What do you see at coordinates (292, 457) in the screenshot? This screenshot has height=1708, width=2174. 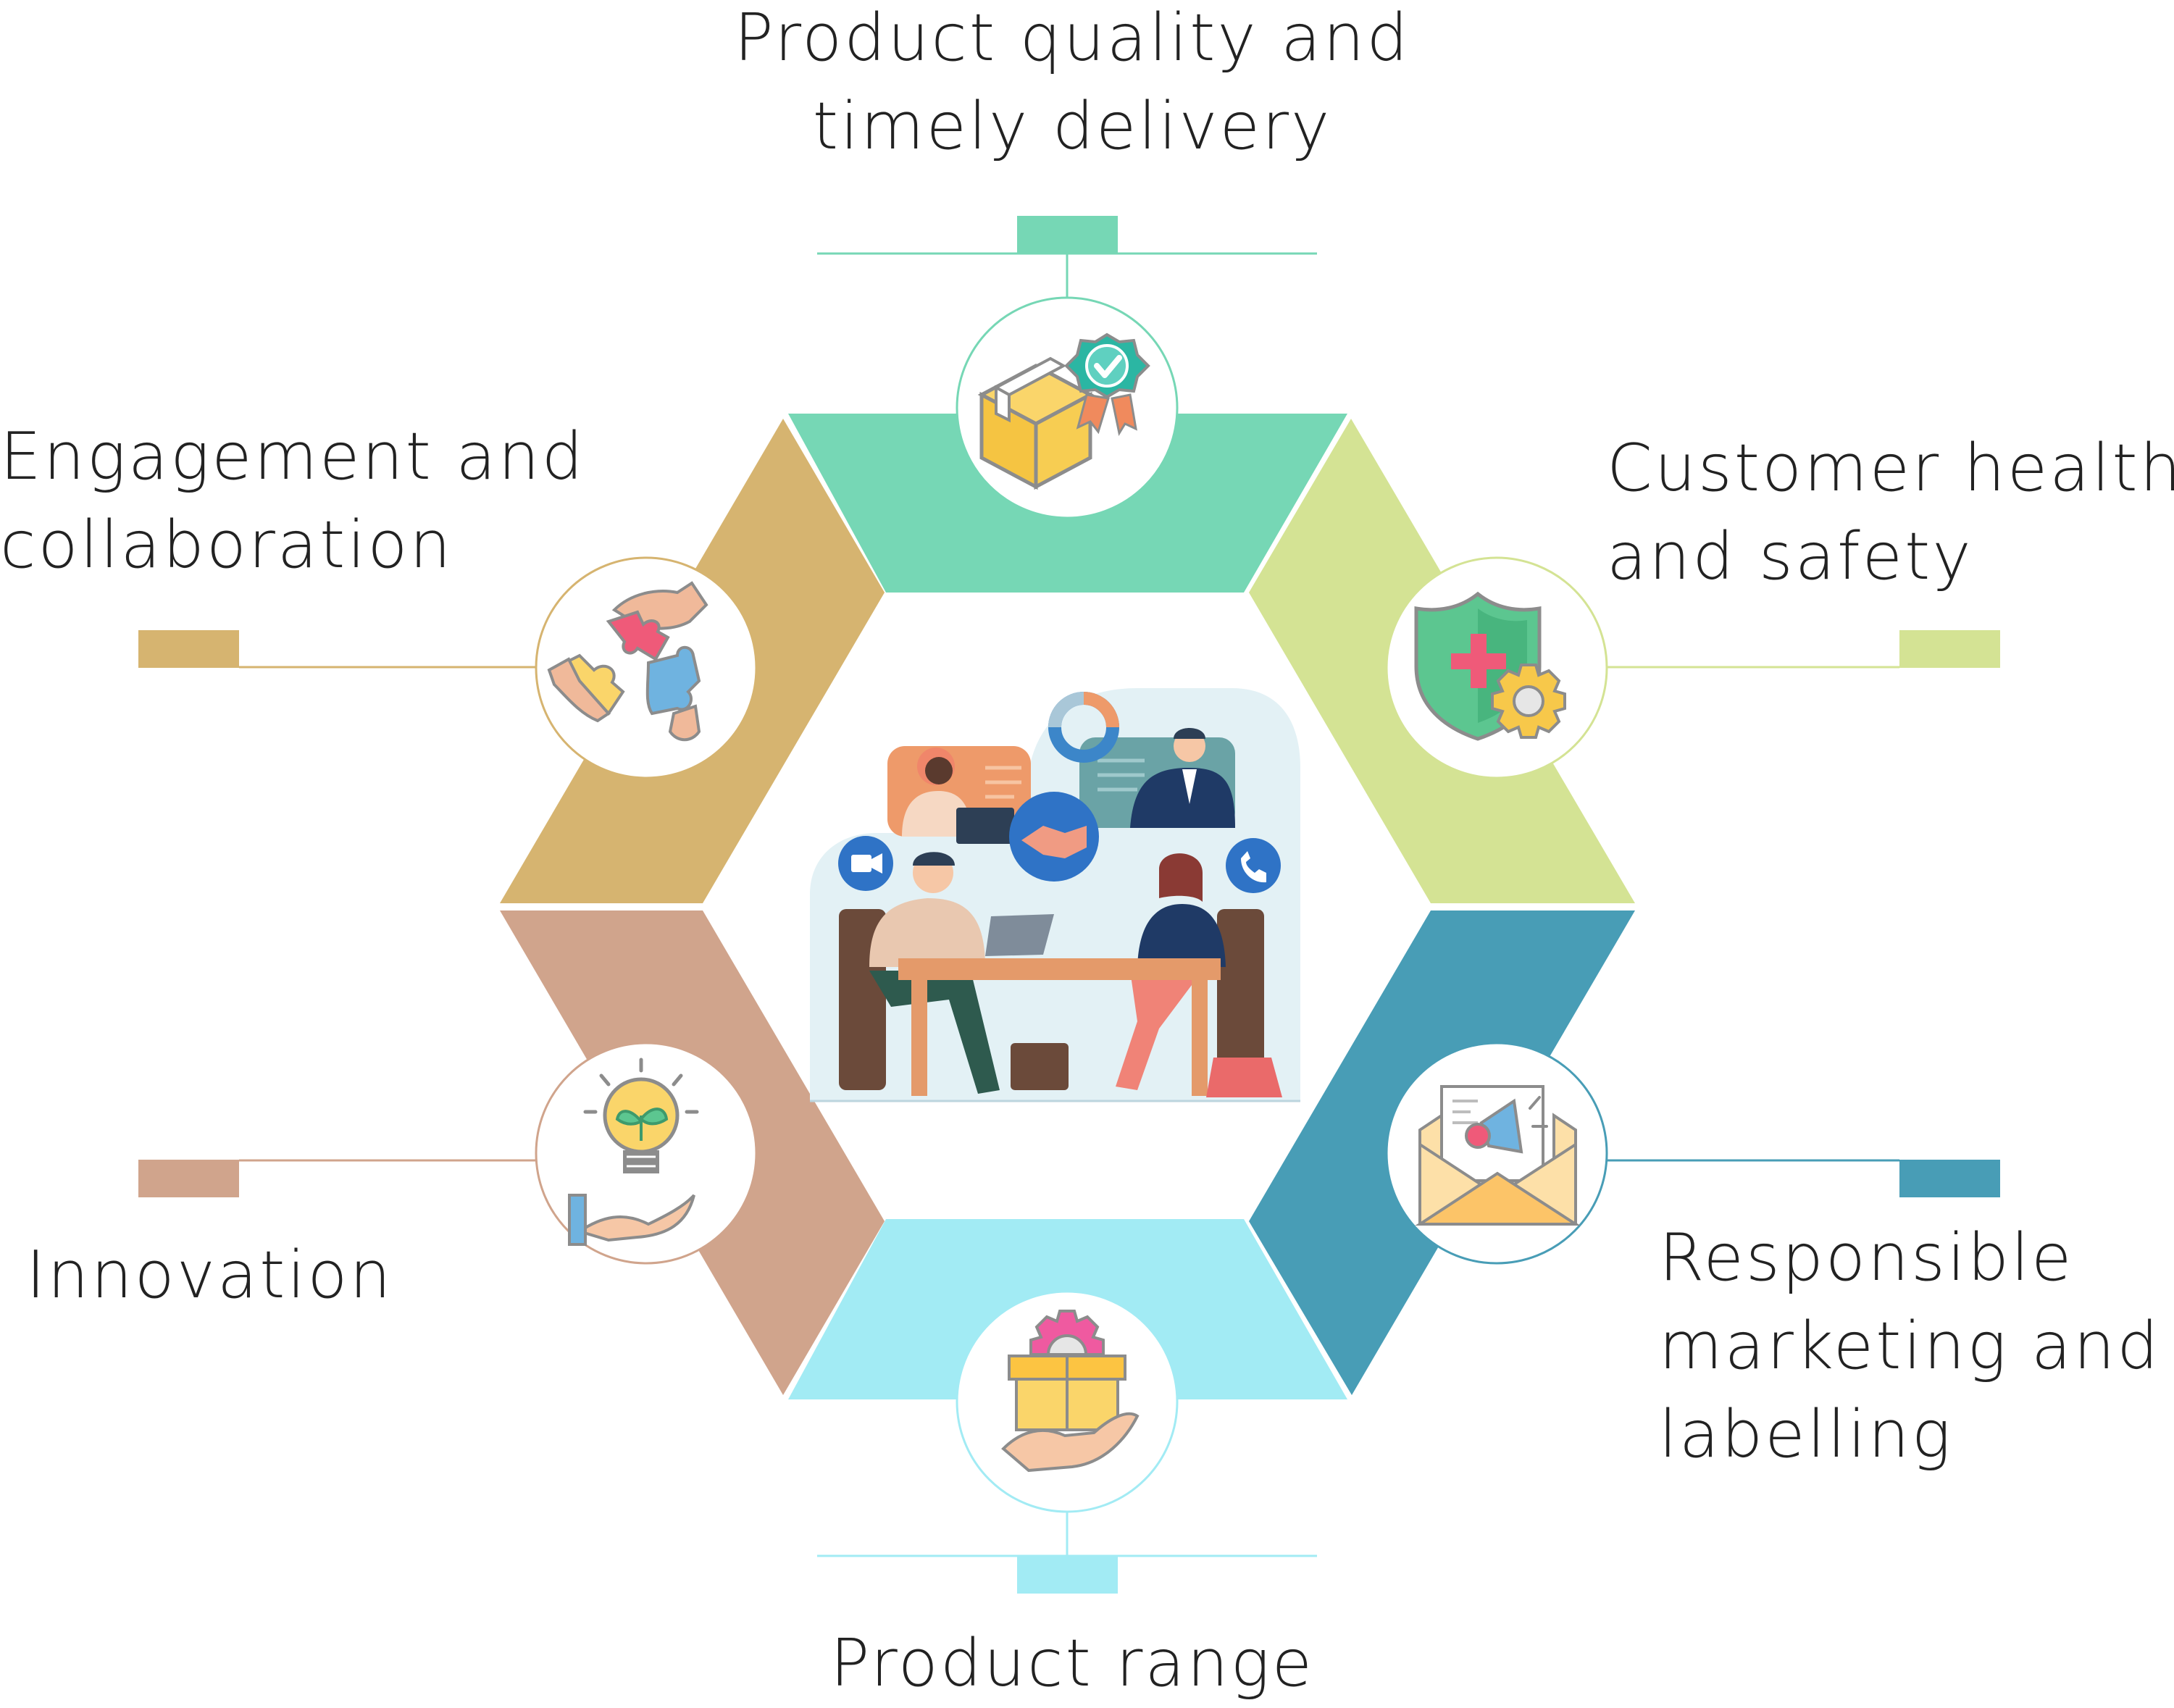 I see `label-upper-left-line-1: Engagement and` at bounding box center [292, 457].